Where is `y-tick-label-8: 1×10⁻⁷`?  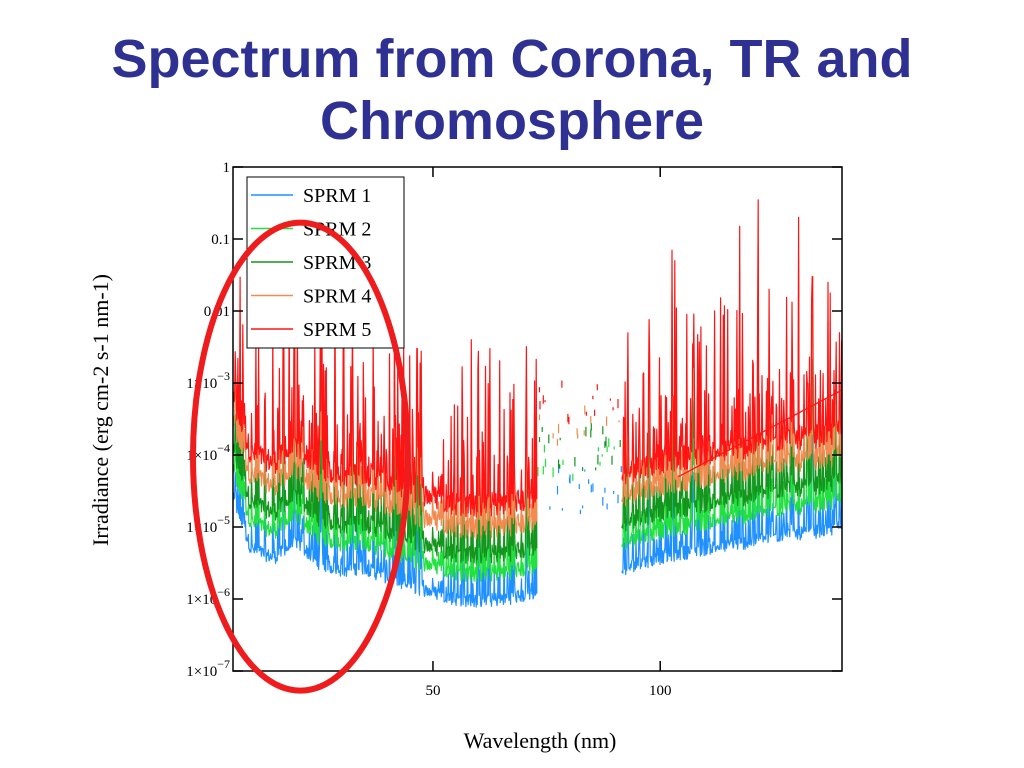
y-tick-label-8: 1×10⁻⁷ is located at coordinates (208, 668).